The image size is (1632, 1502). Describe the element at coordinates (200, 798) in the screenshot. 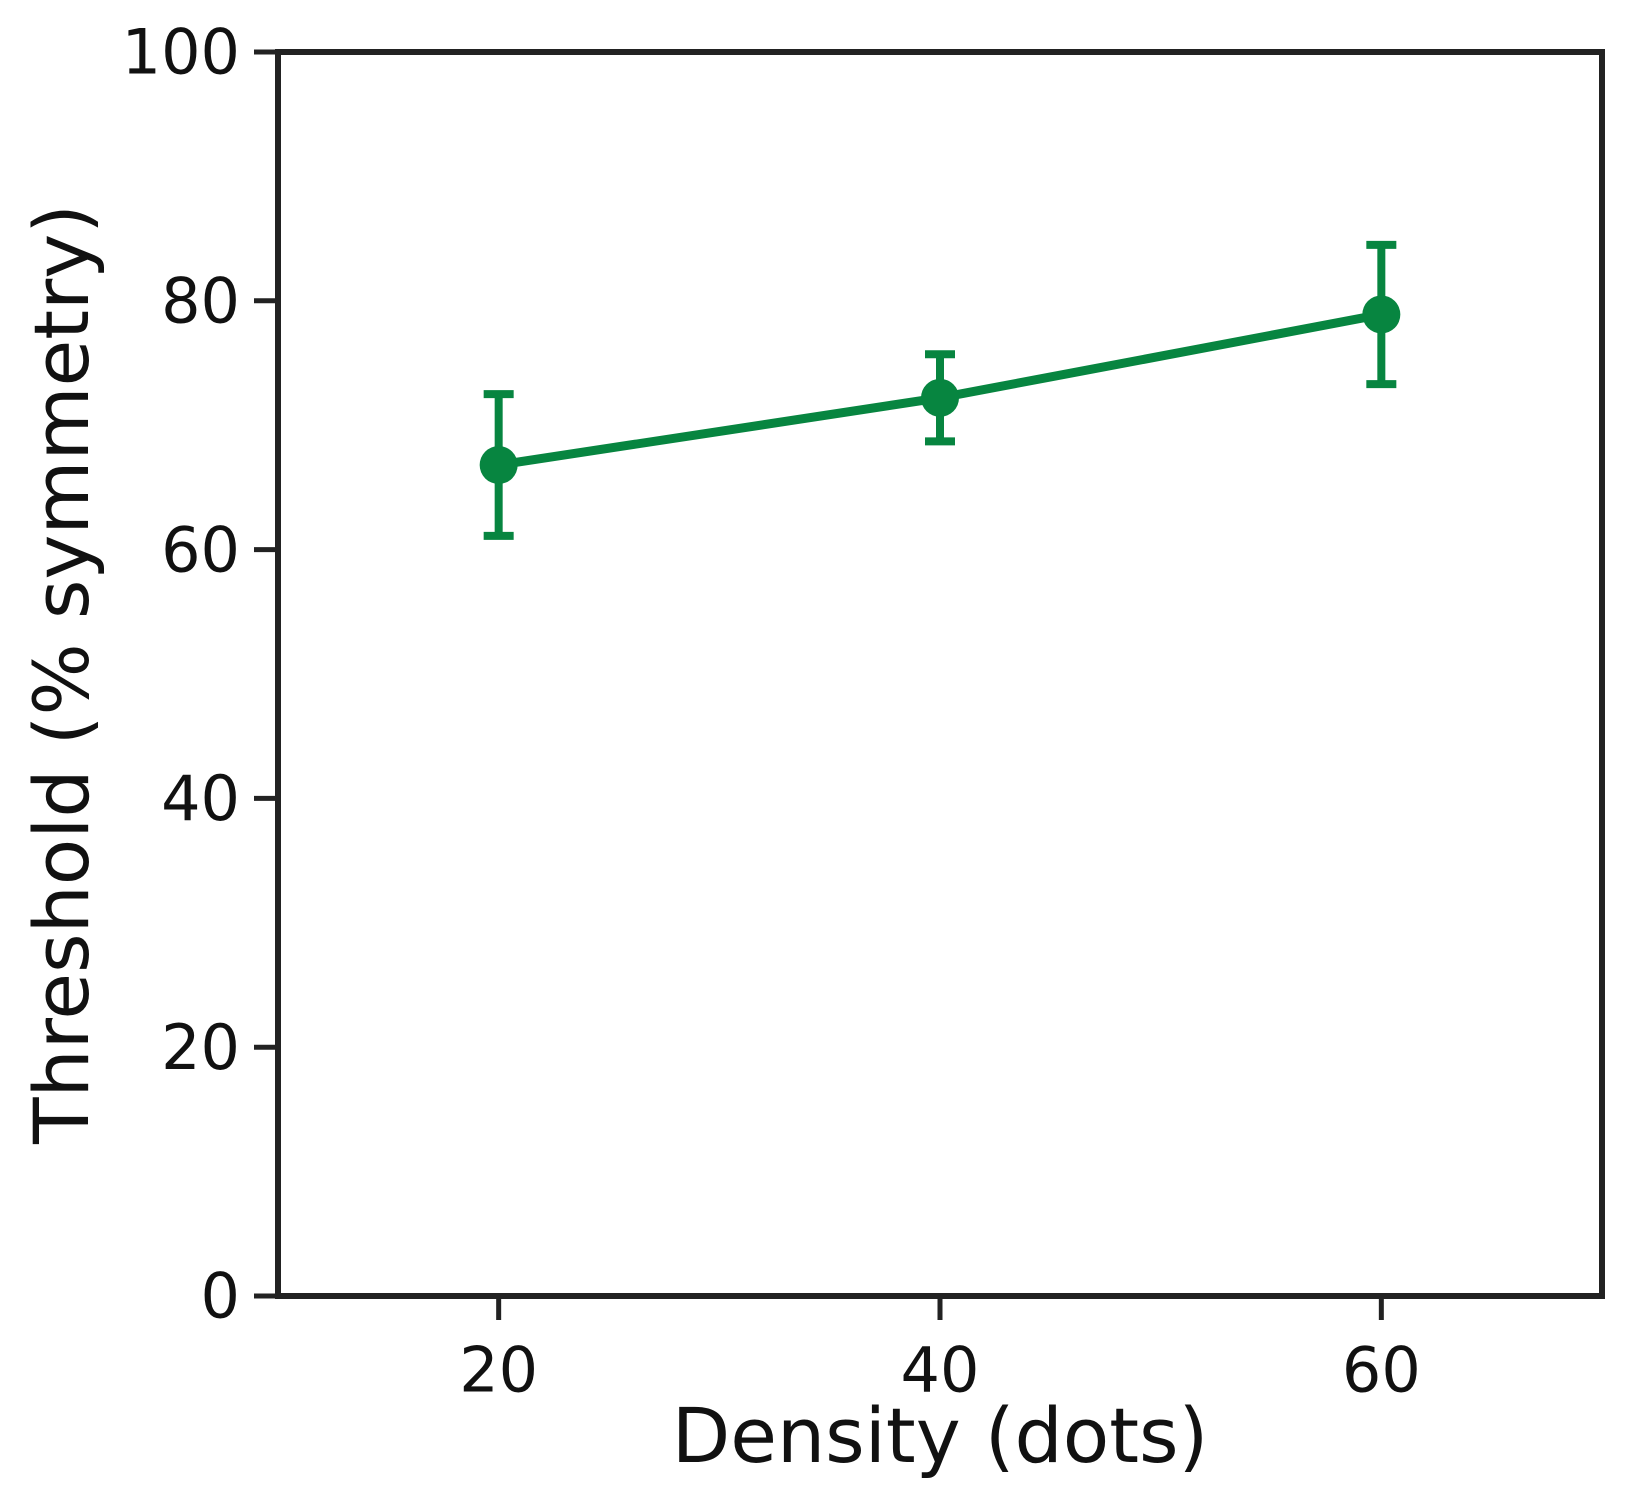

I see `y-tick-label: 40` at that location.